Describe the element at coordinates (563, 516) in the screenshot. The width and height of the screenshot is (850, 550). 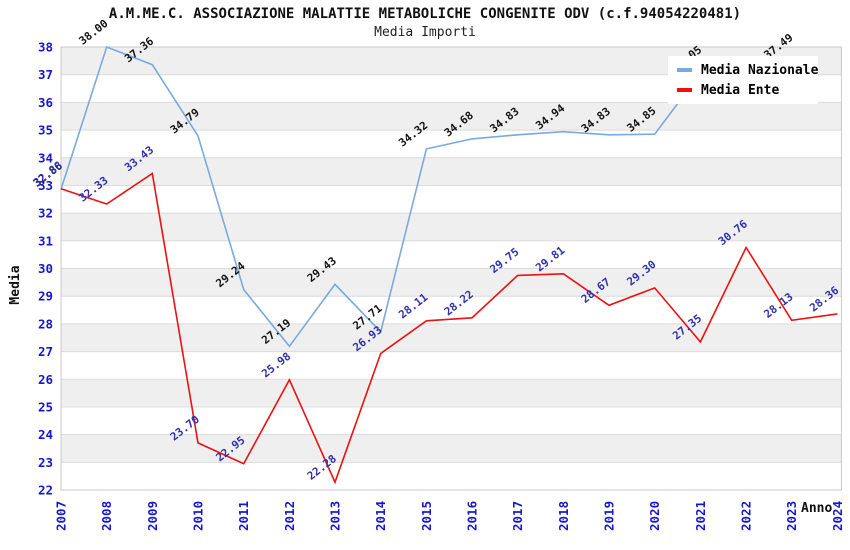
I see `x-tick-label: 2018` at that location.